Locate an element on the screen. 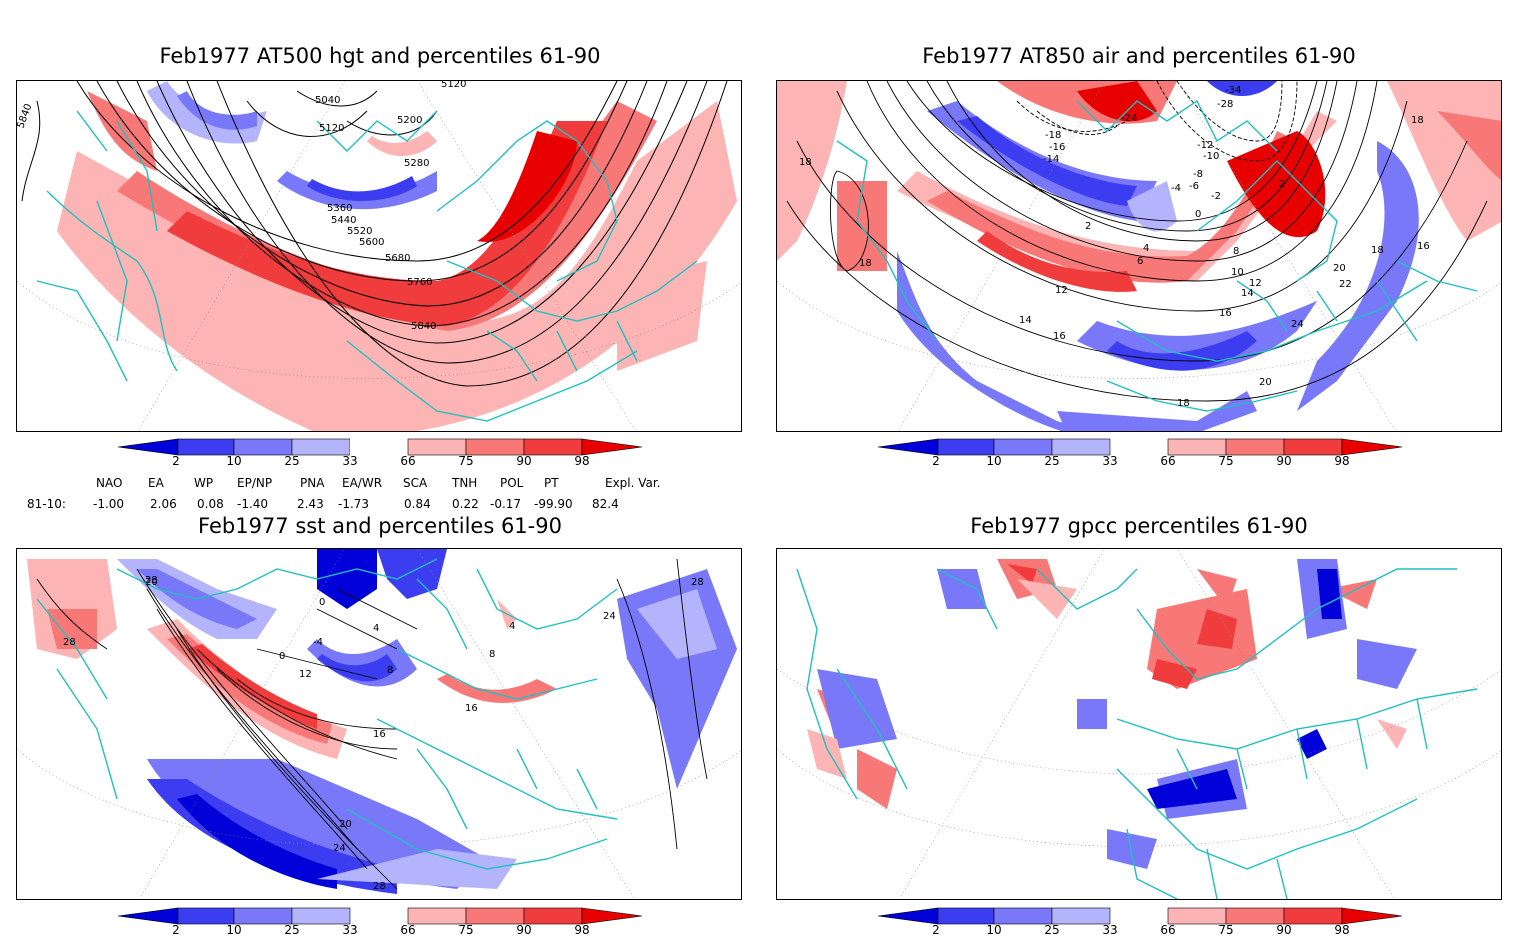 The height and width of the screenshot is (946, 1520). contour-label: -18 is located at coordinates (1053, 135).